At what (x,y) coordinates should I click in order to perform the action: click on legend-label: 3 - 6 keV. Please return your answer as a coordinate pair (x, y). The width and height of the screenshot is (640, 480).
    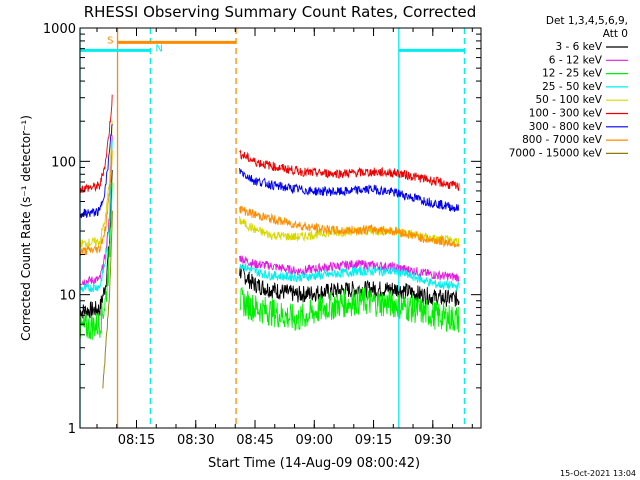
    Looking at the image, I should click on (578, 47).